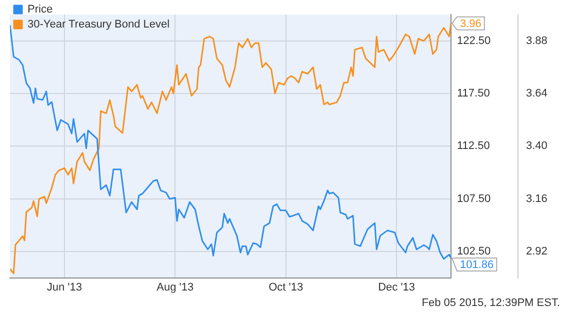  What do you see at coordinates (491, 303) in the screenshot?
I see `text: Feb 05 2015, 12:39PM EST.` at bounding box center [491, 303].